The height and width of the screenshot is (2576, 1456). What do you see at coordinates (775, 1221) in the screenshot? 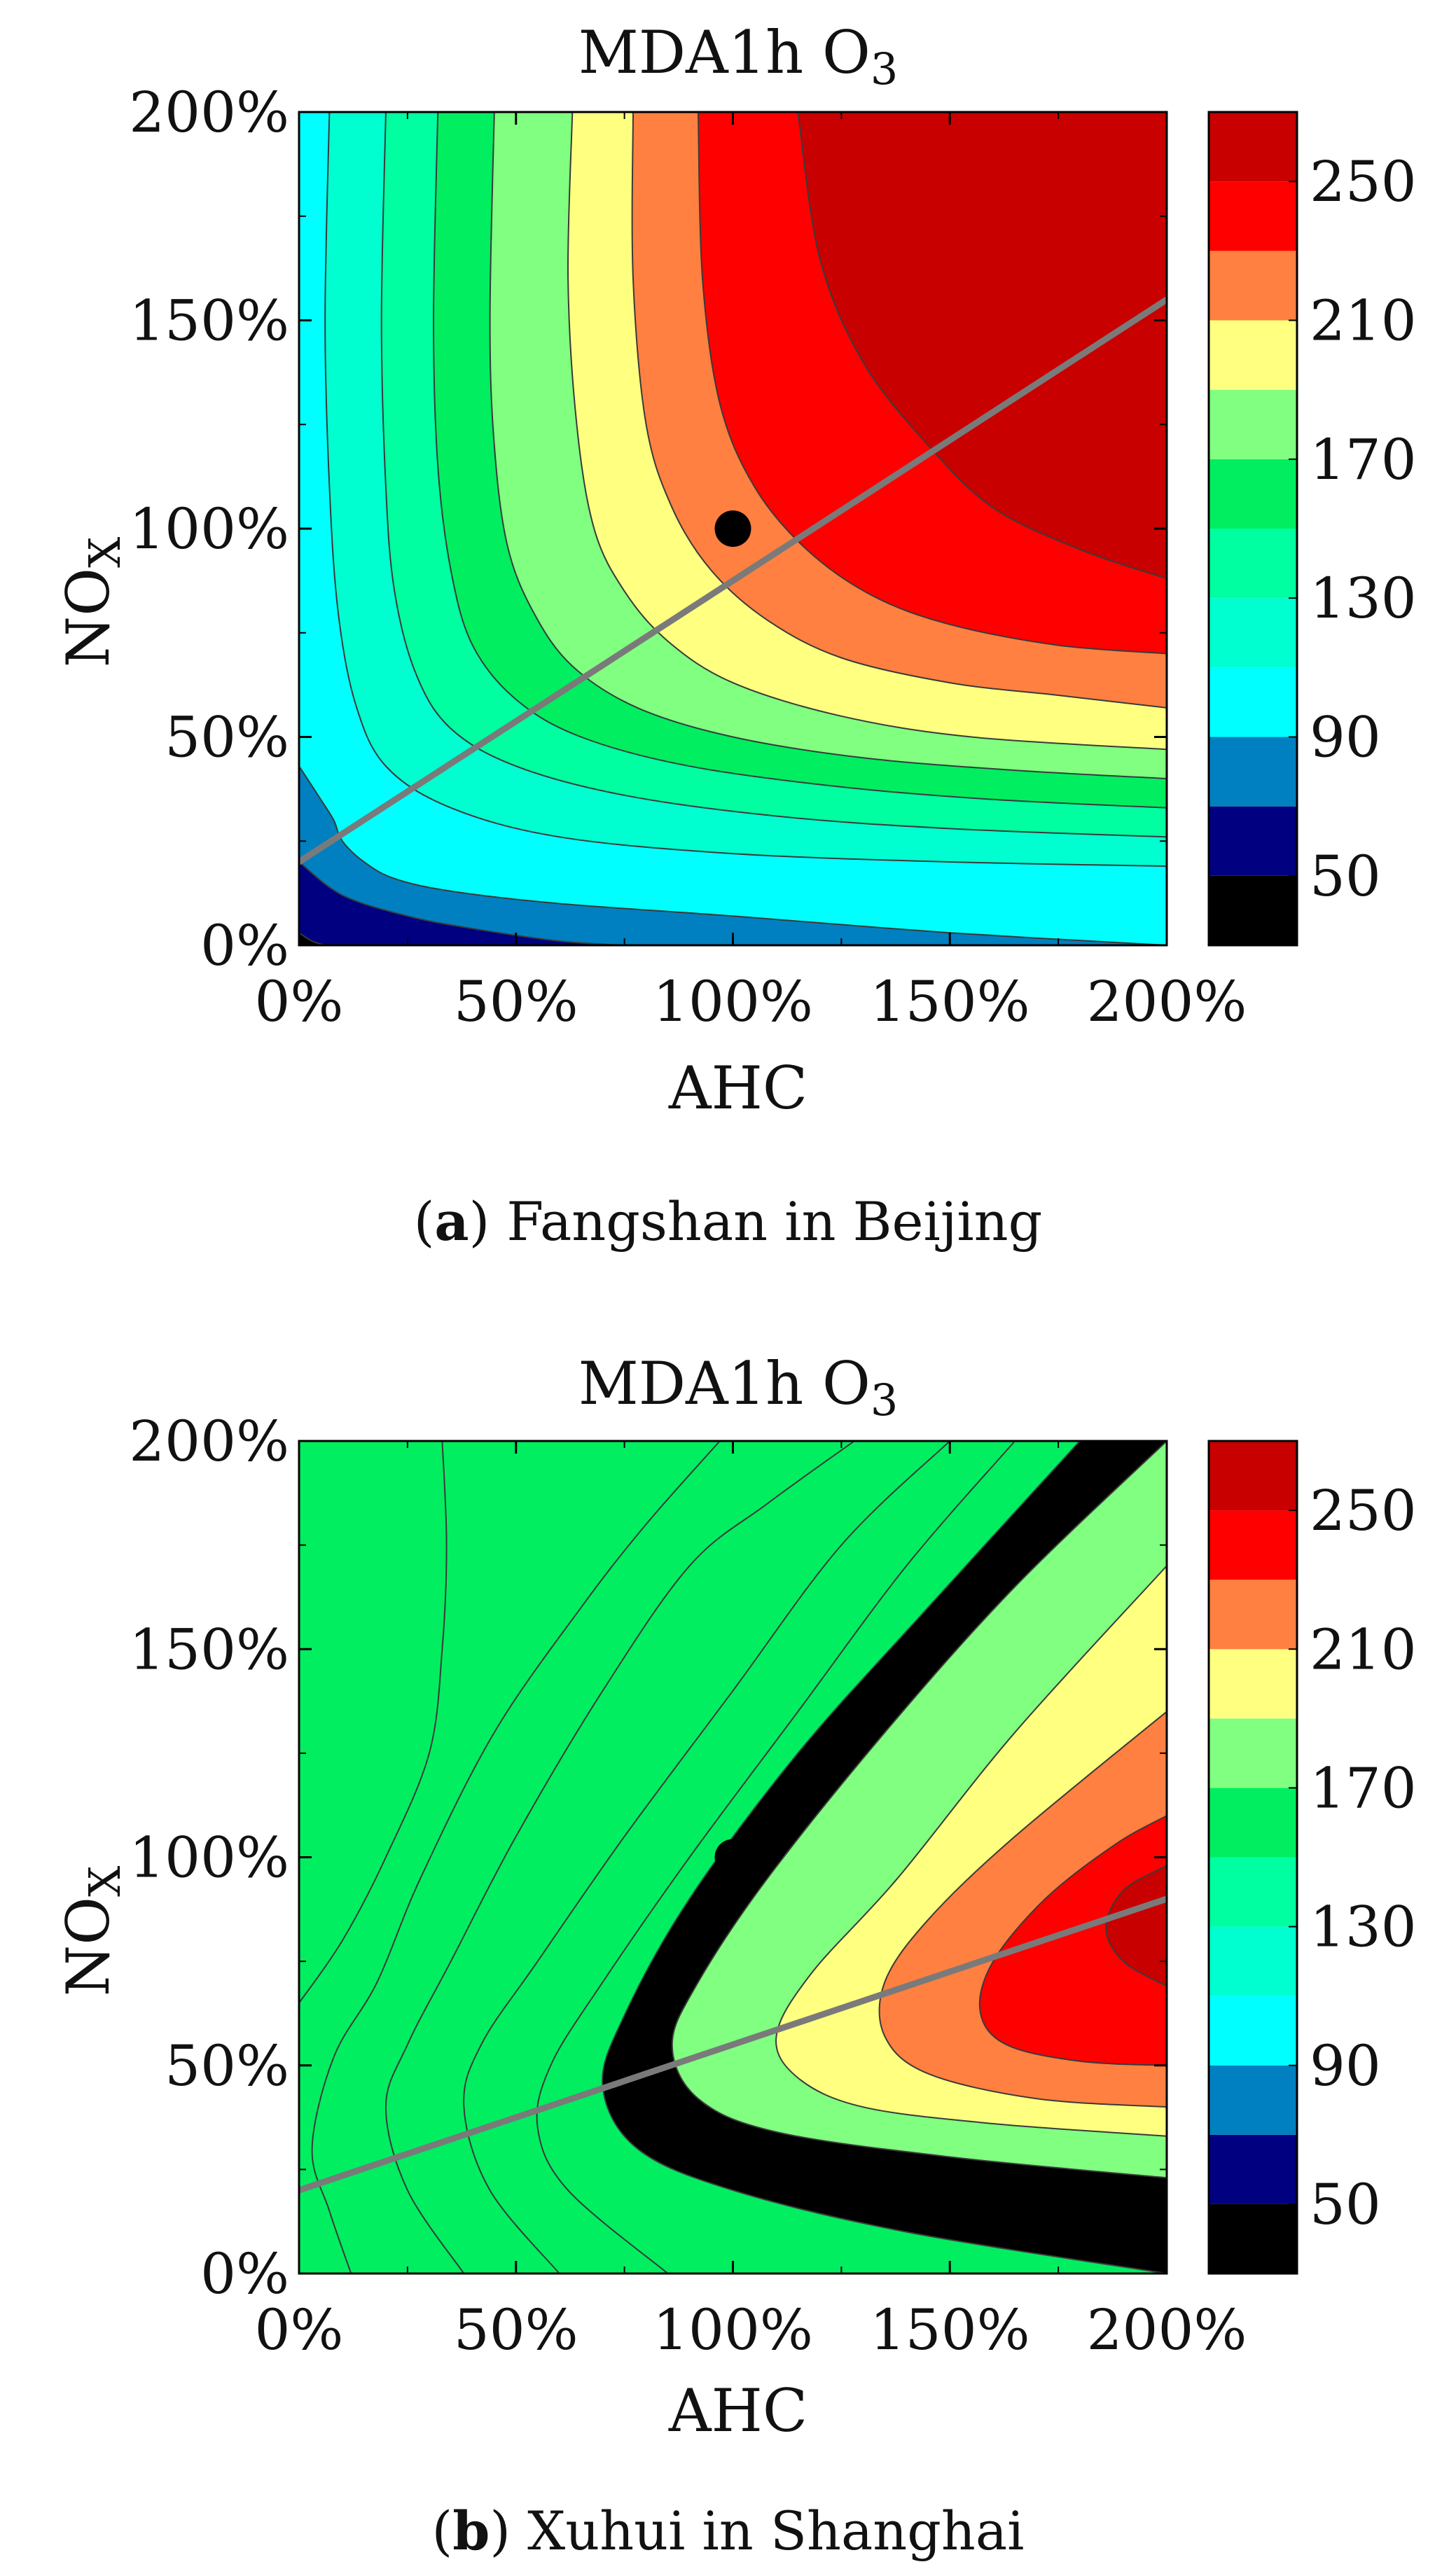
I see `caption-text: Fangshan in Beijing` at bounding box center [775, 1221].